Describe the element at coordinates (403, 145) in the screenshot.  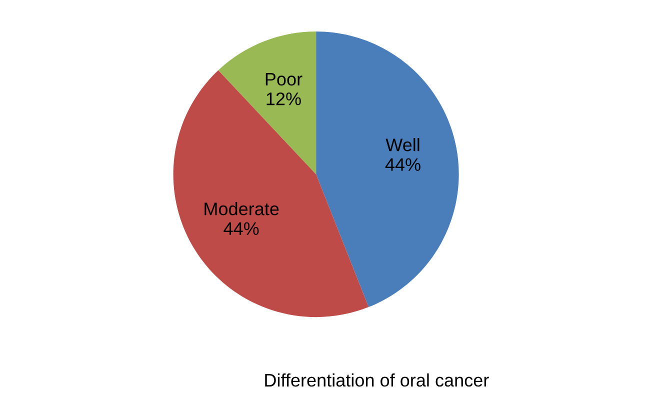
I see `slice-label: Well` at that location.